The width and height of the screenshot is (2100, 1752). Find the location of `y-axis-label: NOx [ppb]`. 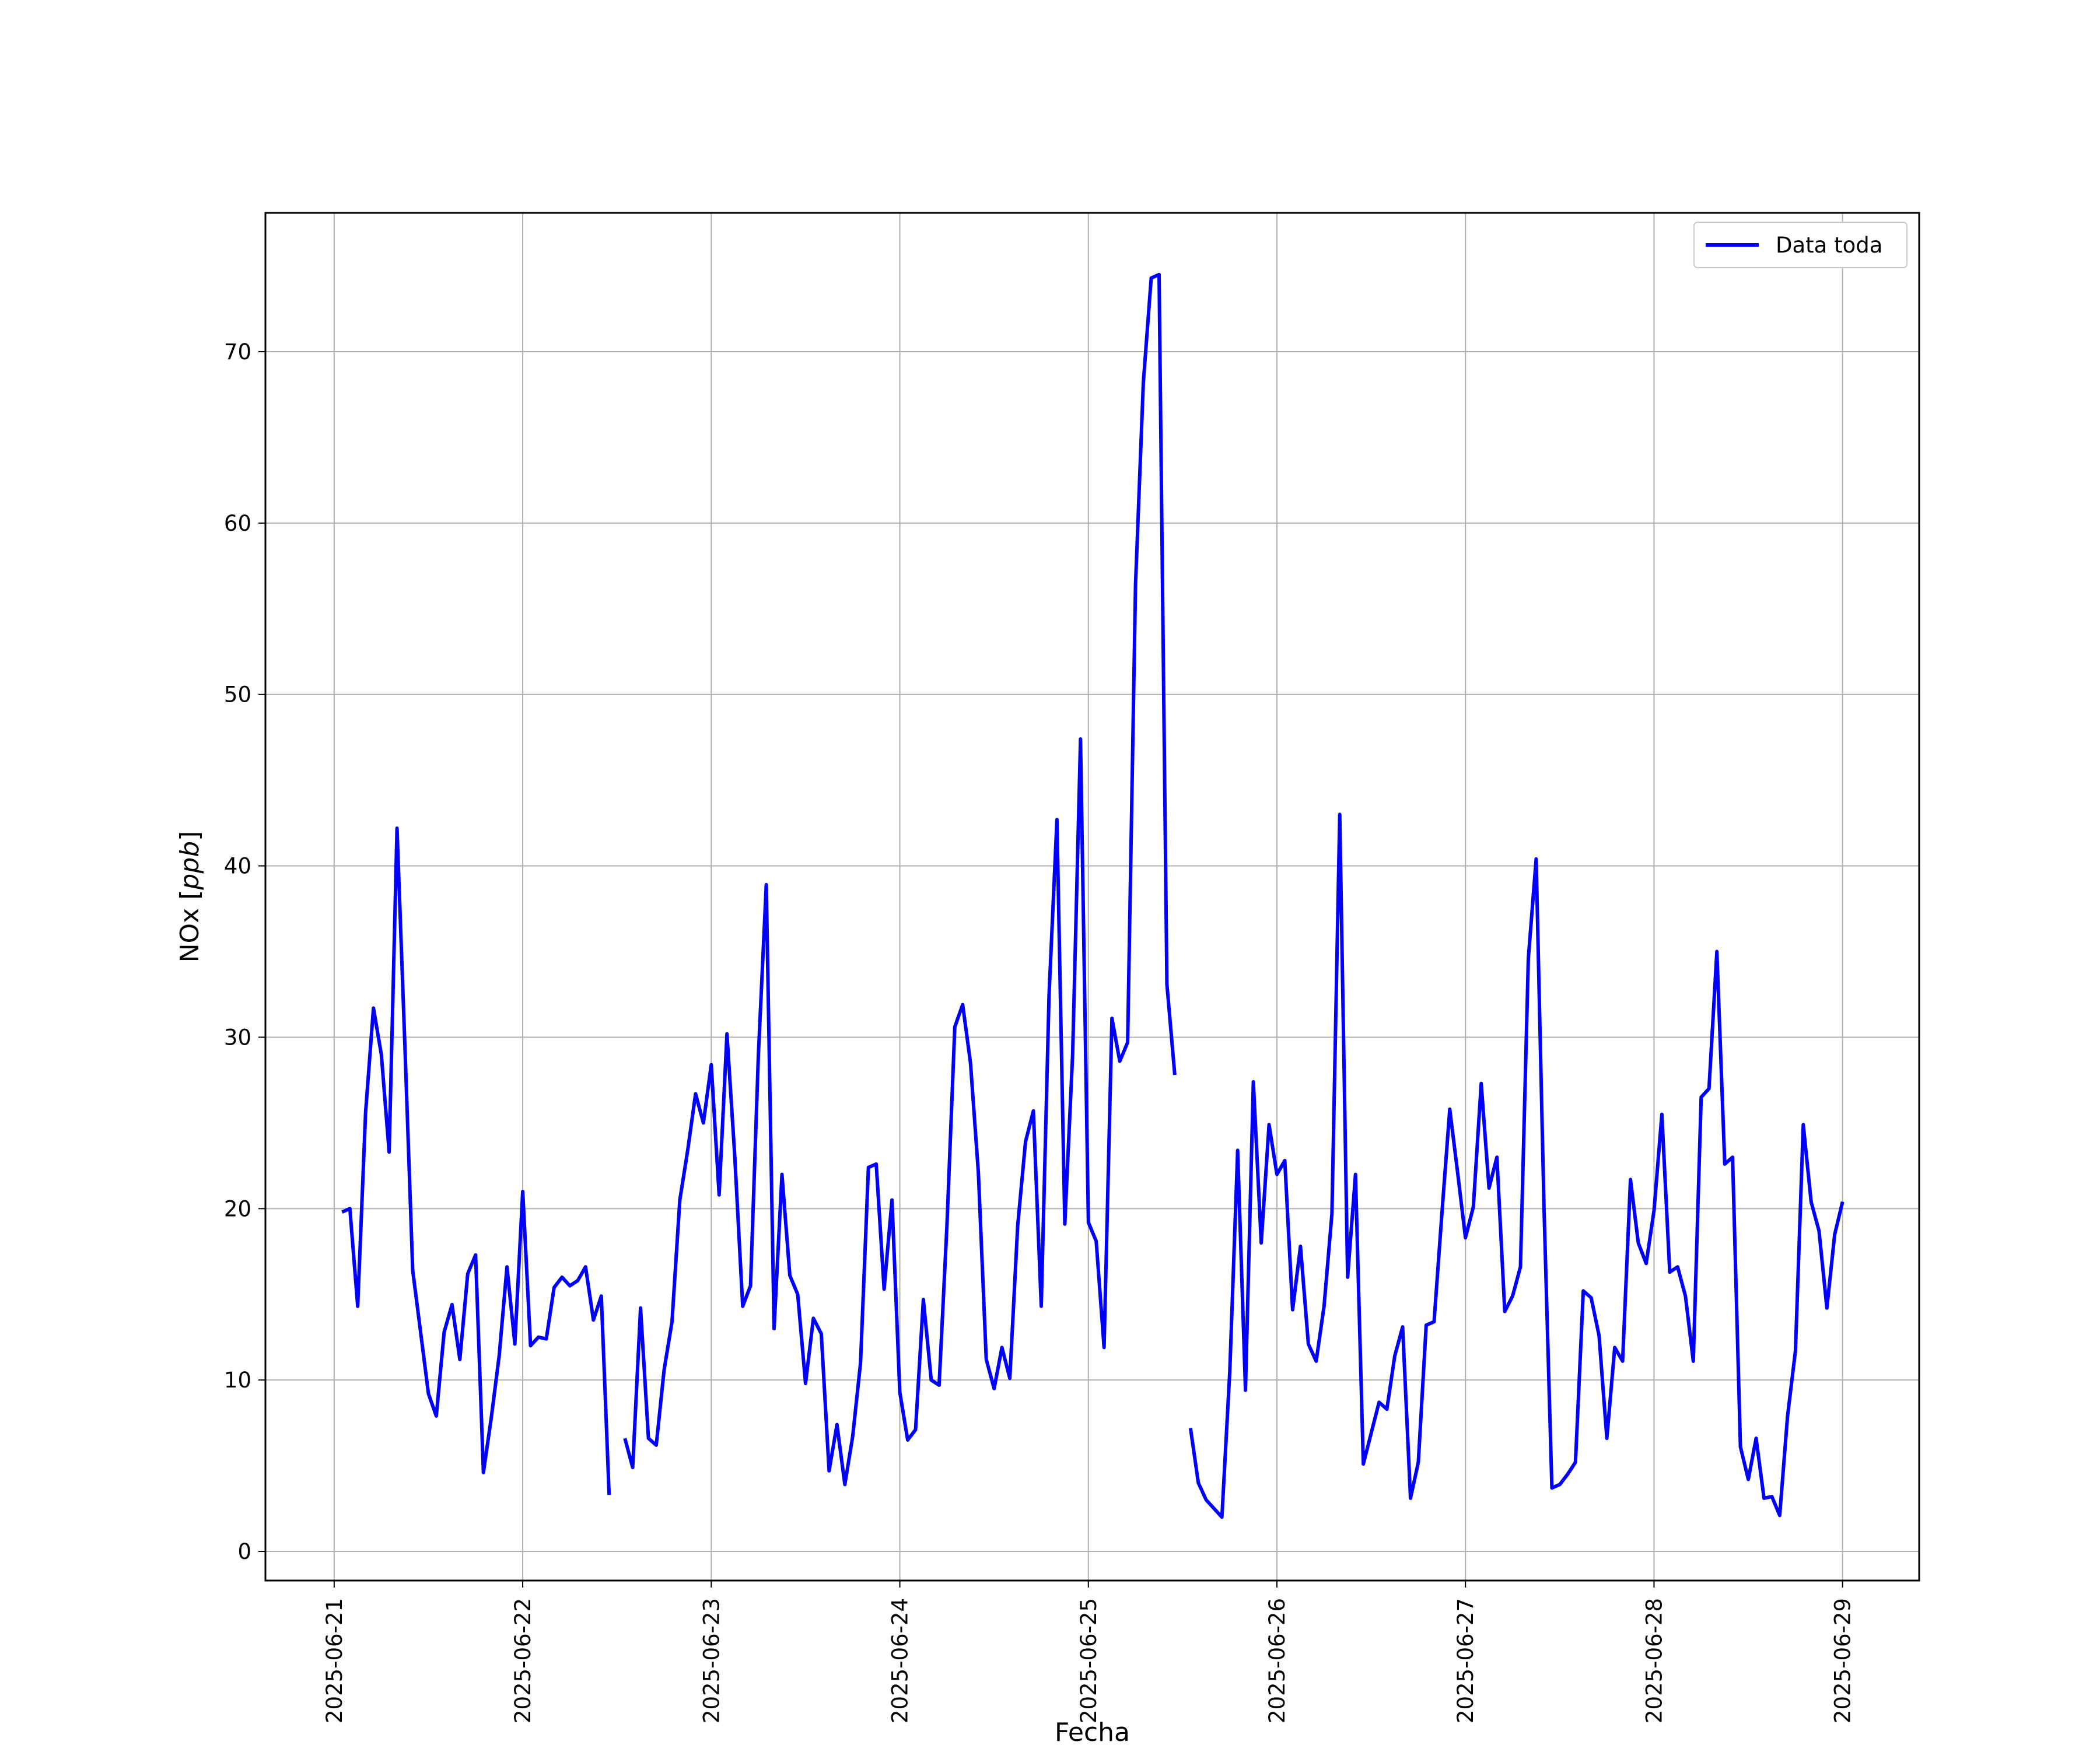

y-axis-label: NOx [ppb] is located at coordinates (190, 897).